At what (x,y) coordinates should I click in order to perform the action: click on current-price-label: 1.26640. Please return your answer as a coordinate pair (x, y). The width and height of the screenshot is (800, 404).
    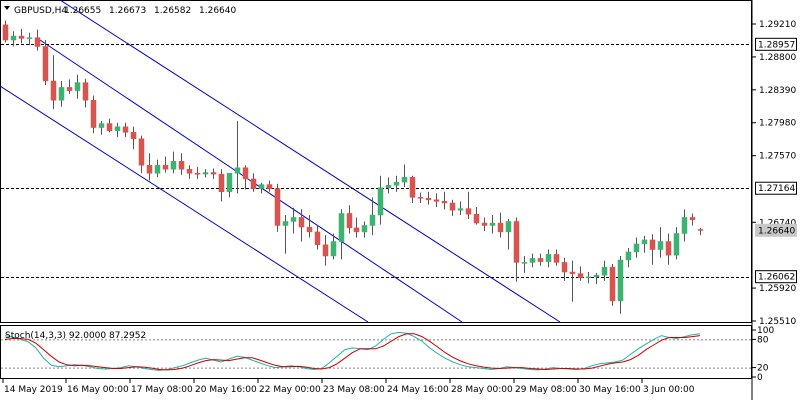
    Looking at the image, I should click on (776, 230).